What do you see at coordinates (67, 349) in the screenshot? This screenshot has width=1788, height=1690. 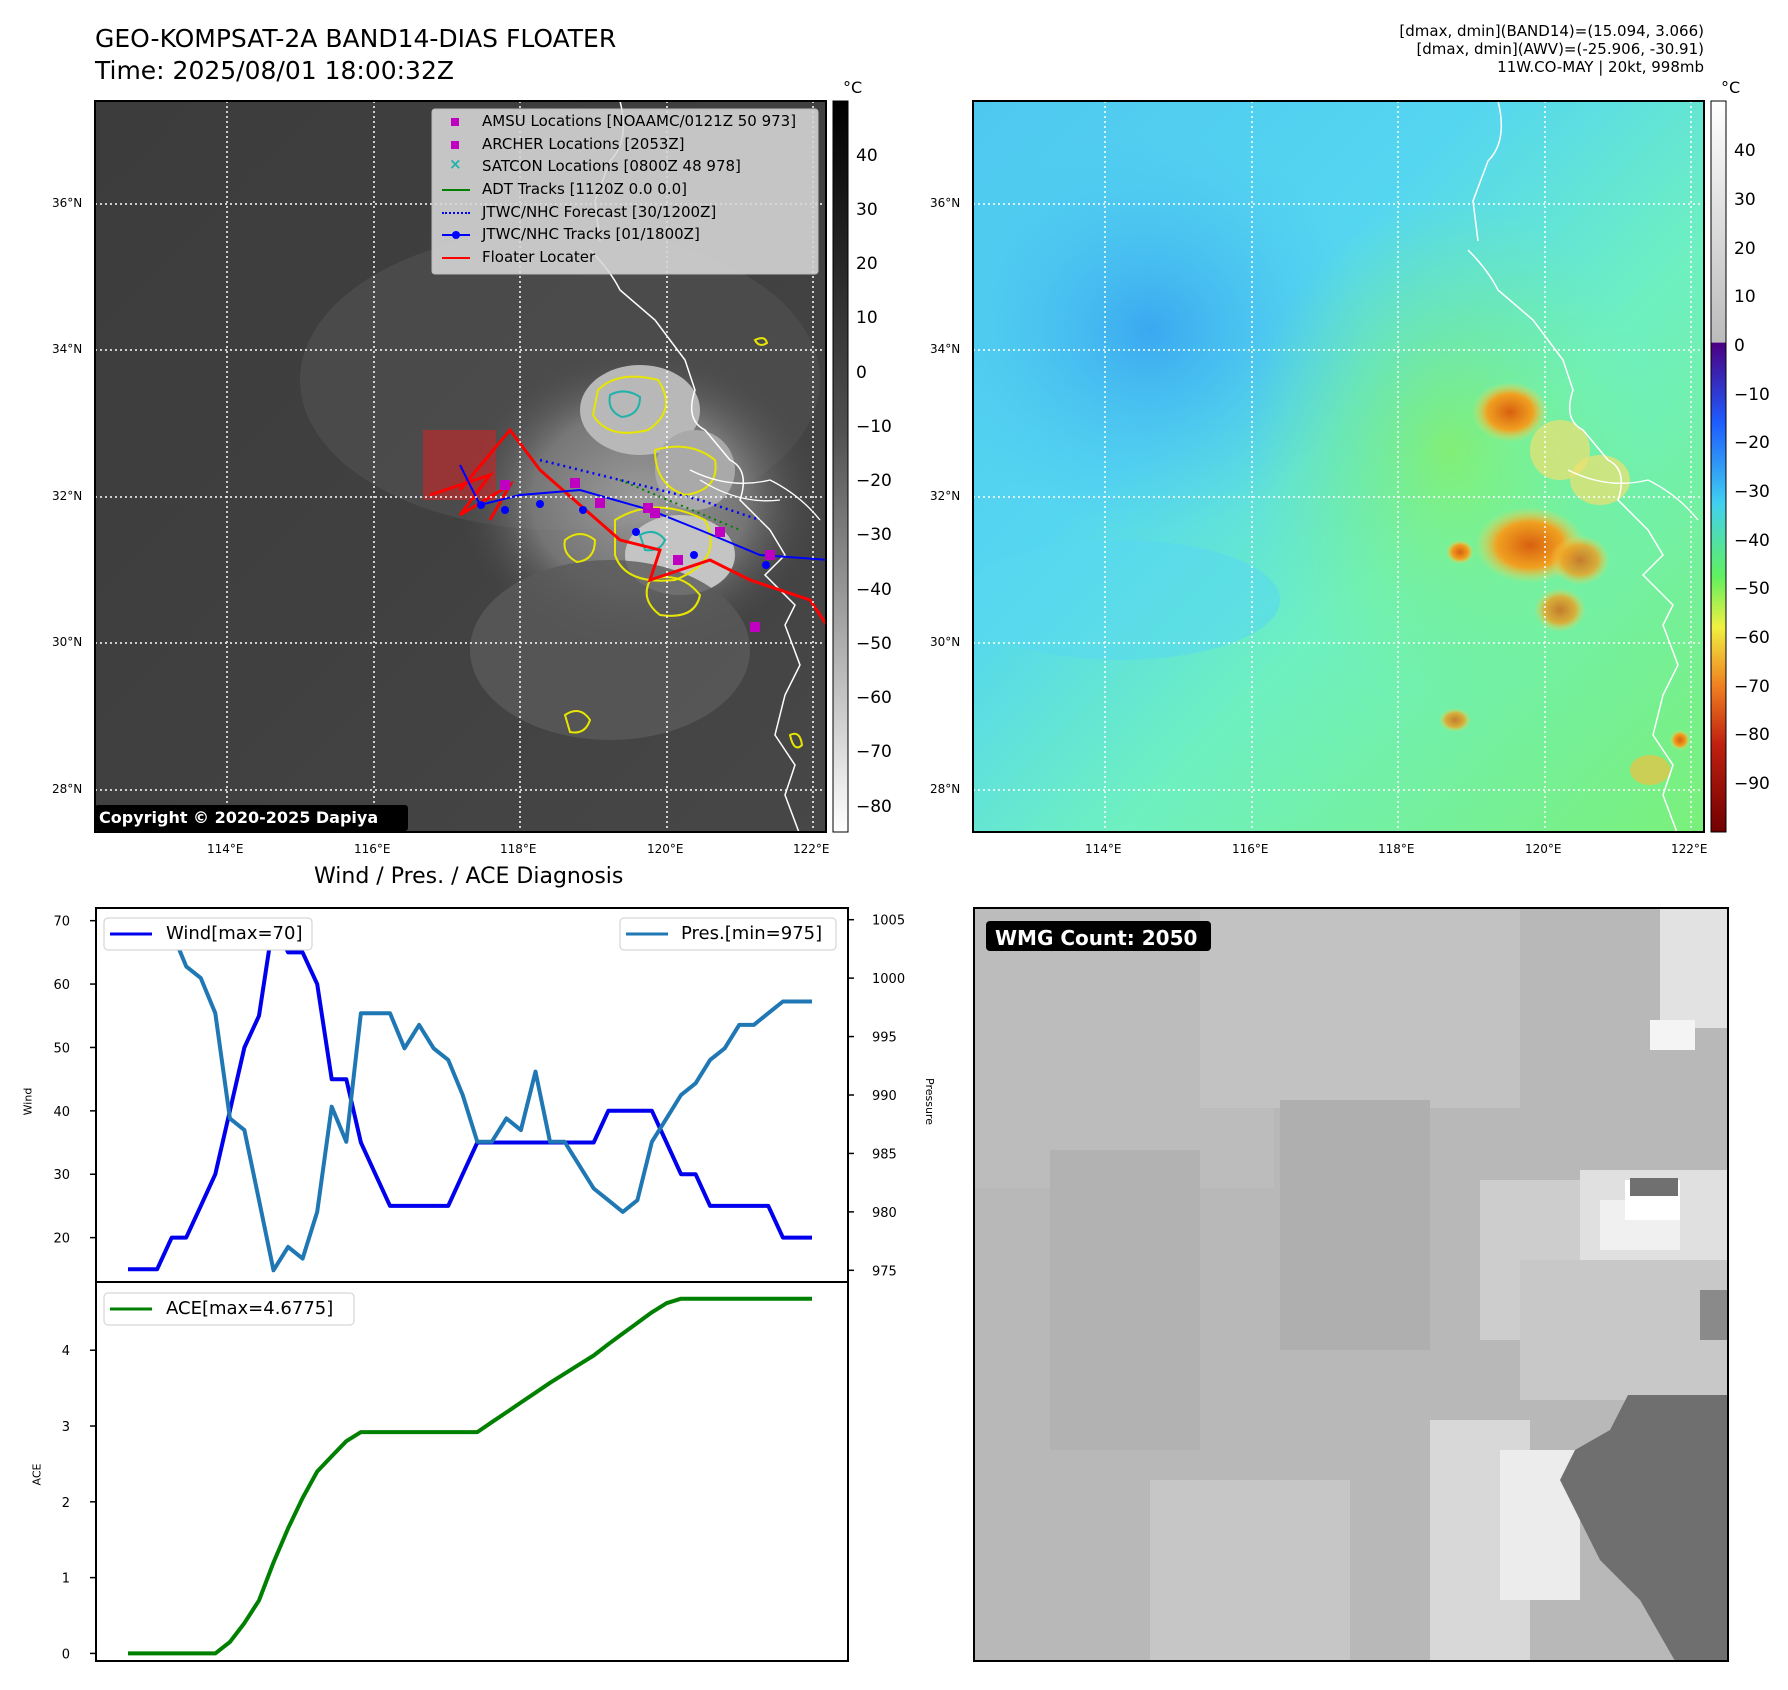 I see `lat-tick-label: 34°N` at bounding box center [67, 349].